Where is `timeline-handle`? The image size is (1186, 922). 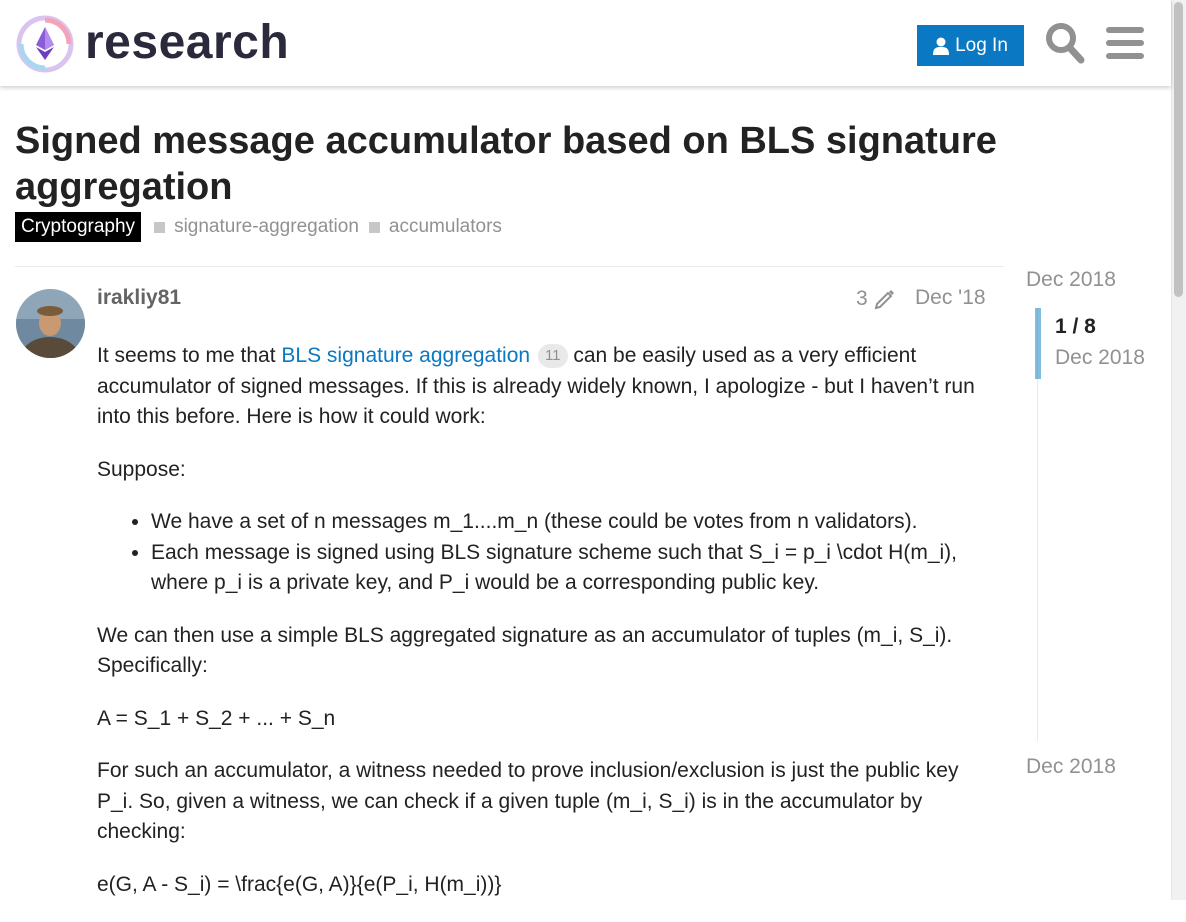
timeline-handle is located at coordinates (1038, 343).